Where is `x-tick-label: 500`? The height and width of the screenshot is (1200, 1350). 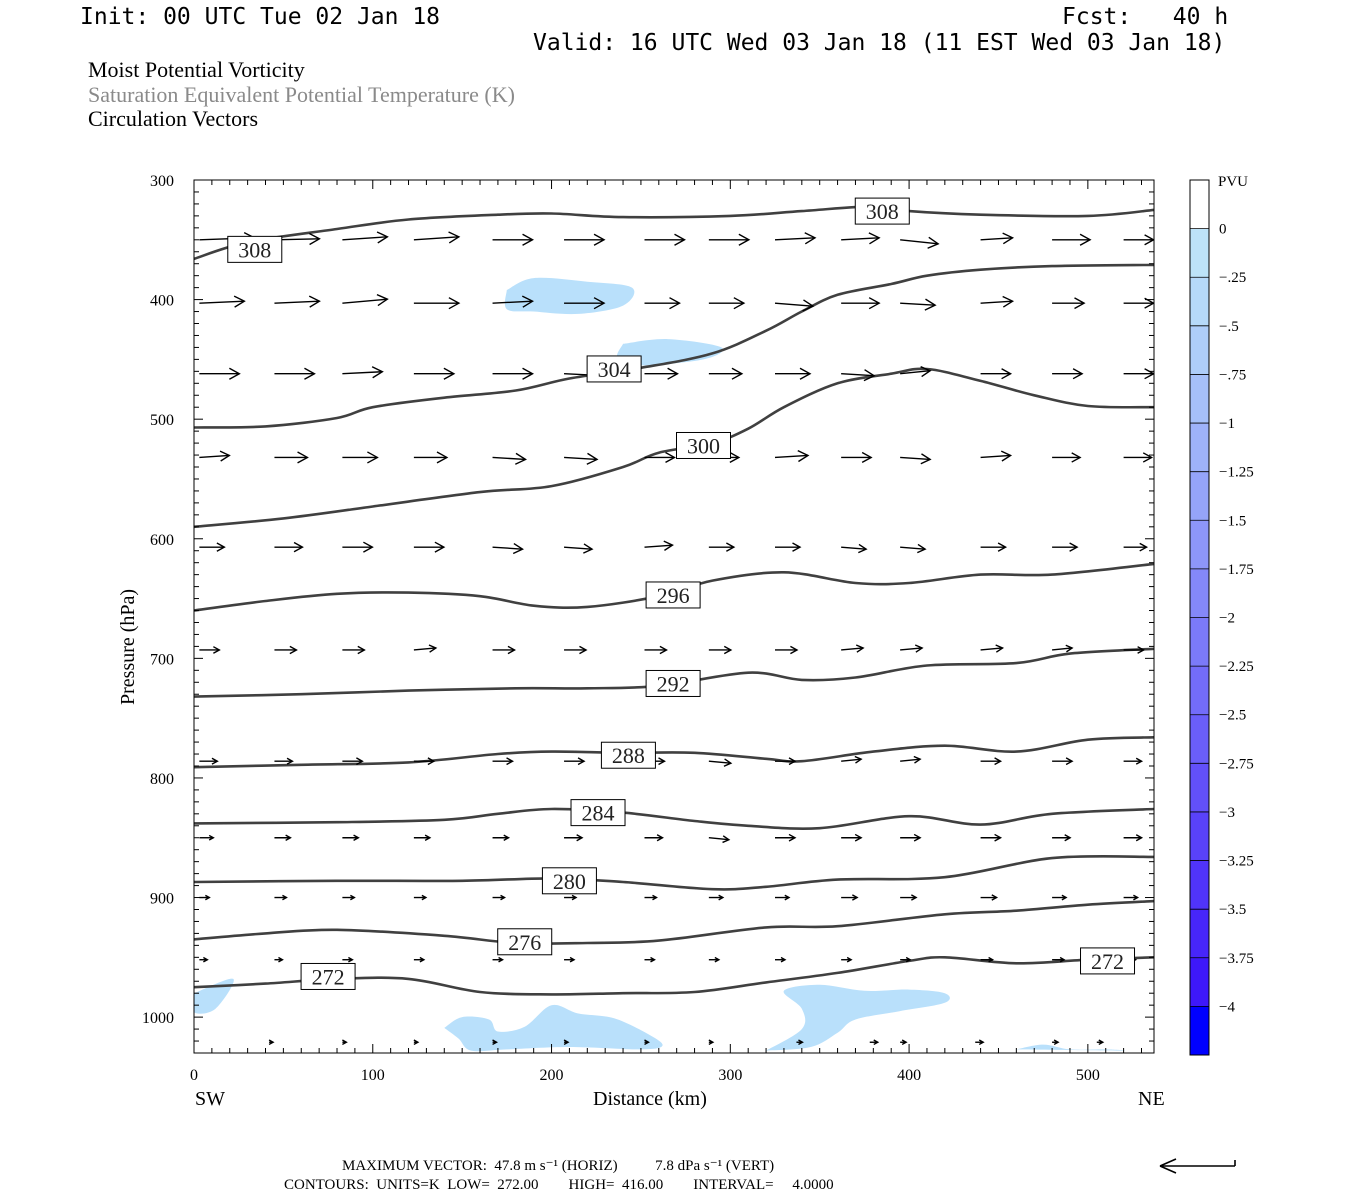
x-tick-label: 500 is located at coordinates (1088, 1075).